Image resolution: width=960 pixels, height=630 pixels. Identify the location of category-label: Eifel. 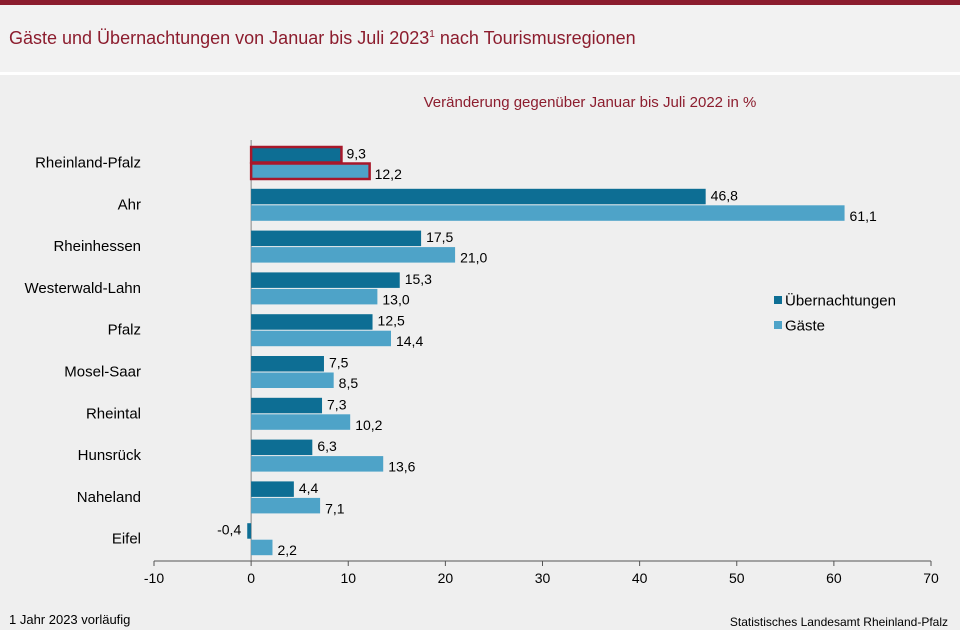
(126, 539).